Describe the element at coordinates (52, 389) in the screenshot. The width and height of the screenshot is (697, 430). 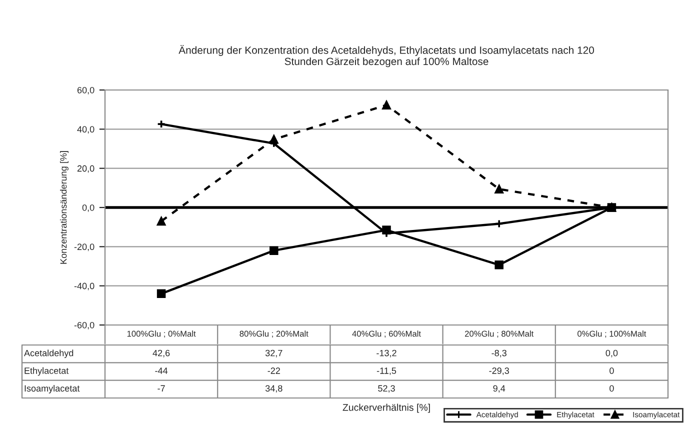
I see `text: Isoamylacetat` at that location.